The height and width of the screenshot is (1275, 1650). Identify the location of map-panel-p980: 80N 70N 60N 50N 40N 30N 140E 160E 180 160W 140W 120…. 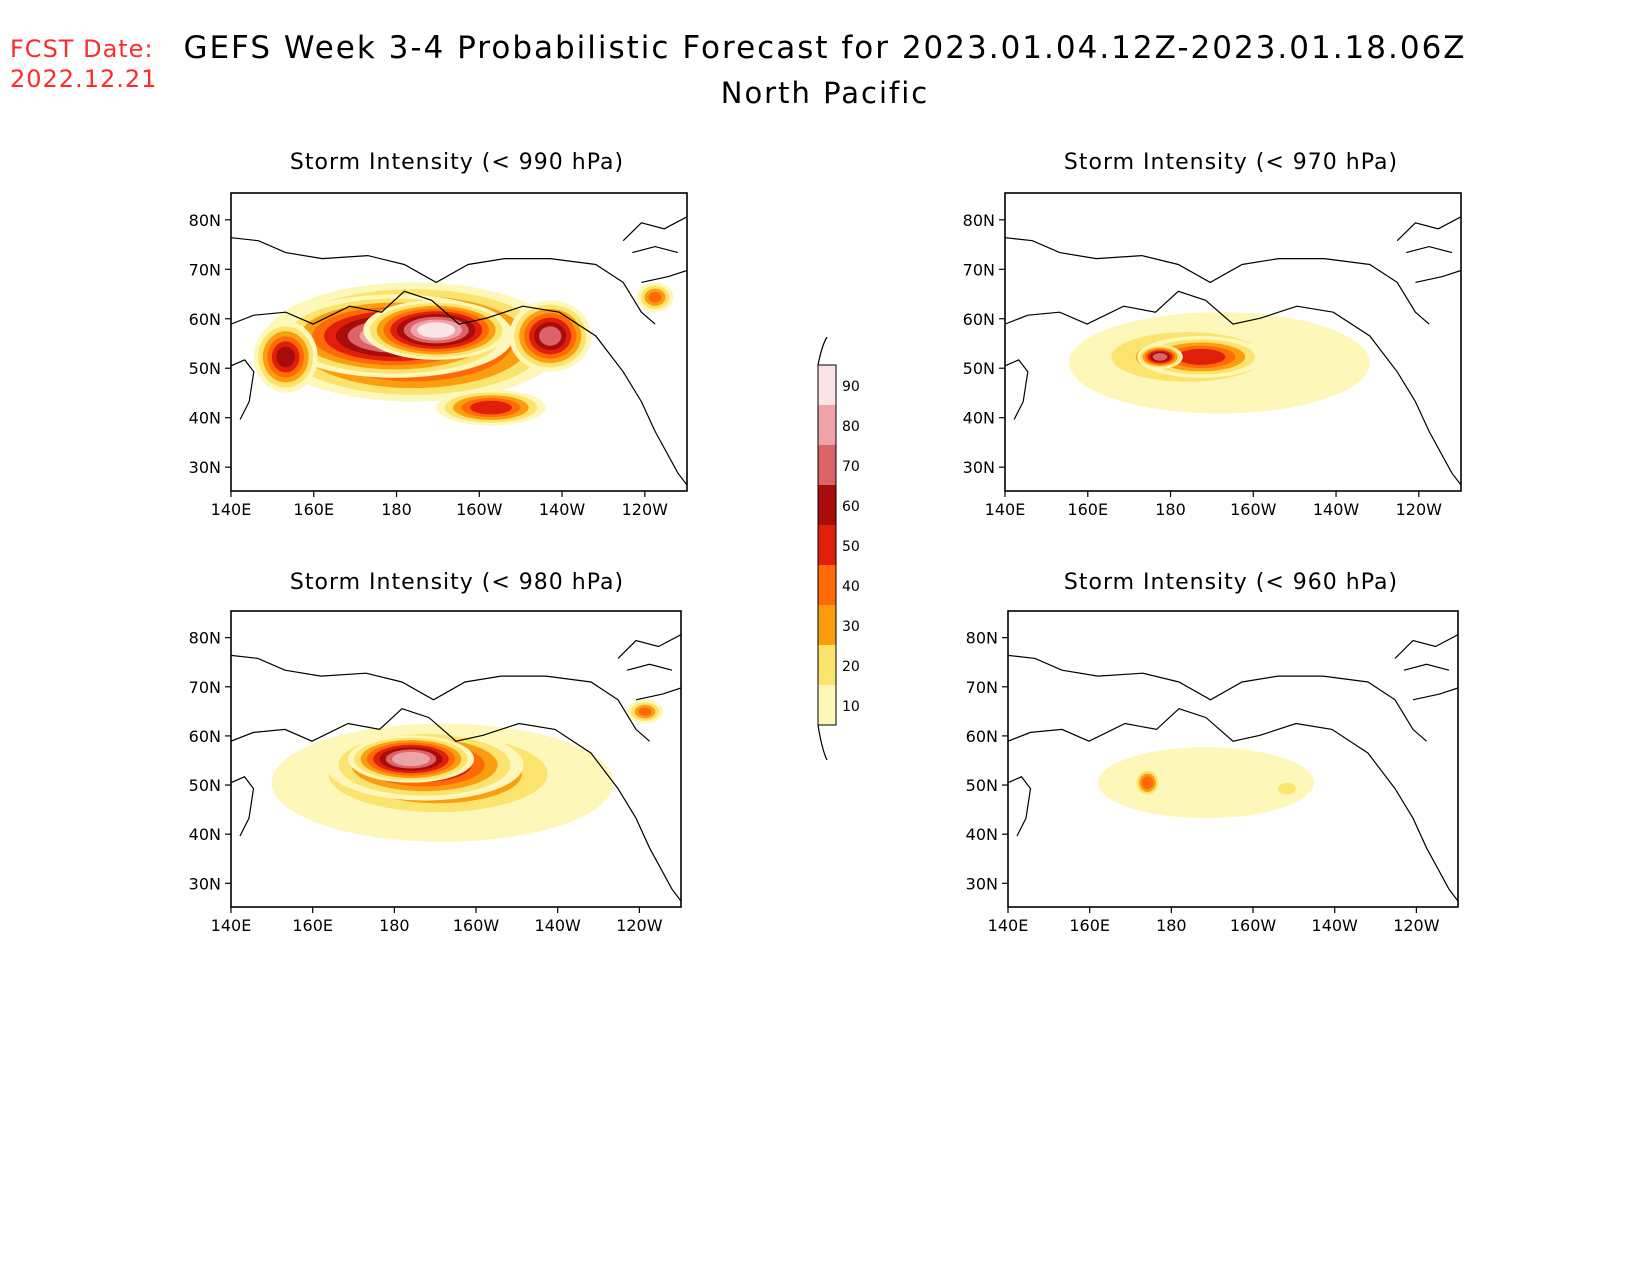
(435, 772).